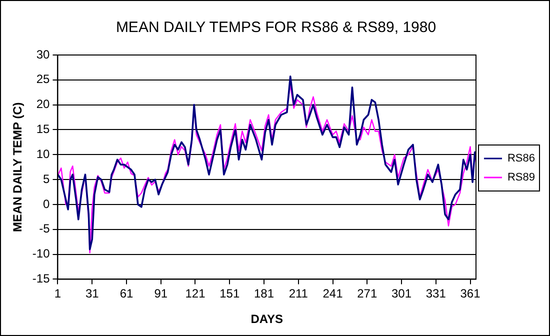 The height and width of the screenshot is (336, 550). Describe the element at coordinates (43, 79) in the screenshot. I see `y-tick-label: 25` at that location.